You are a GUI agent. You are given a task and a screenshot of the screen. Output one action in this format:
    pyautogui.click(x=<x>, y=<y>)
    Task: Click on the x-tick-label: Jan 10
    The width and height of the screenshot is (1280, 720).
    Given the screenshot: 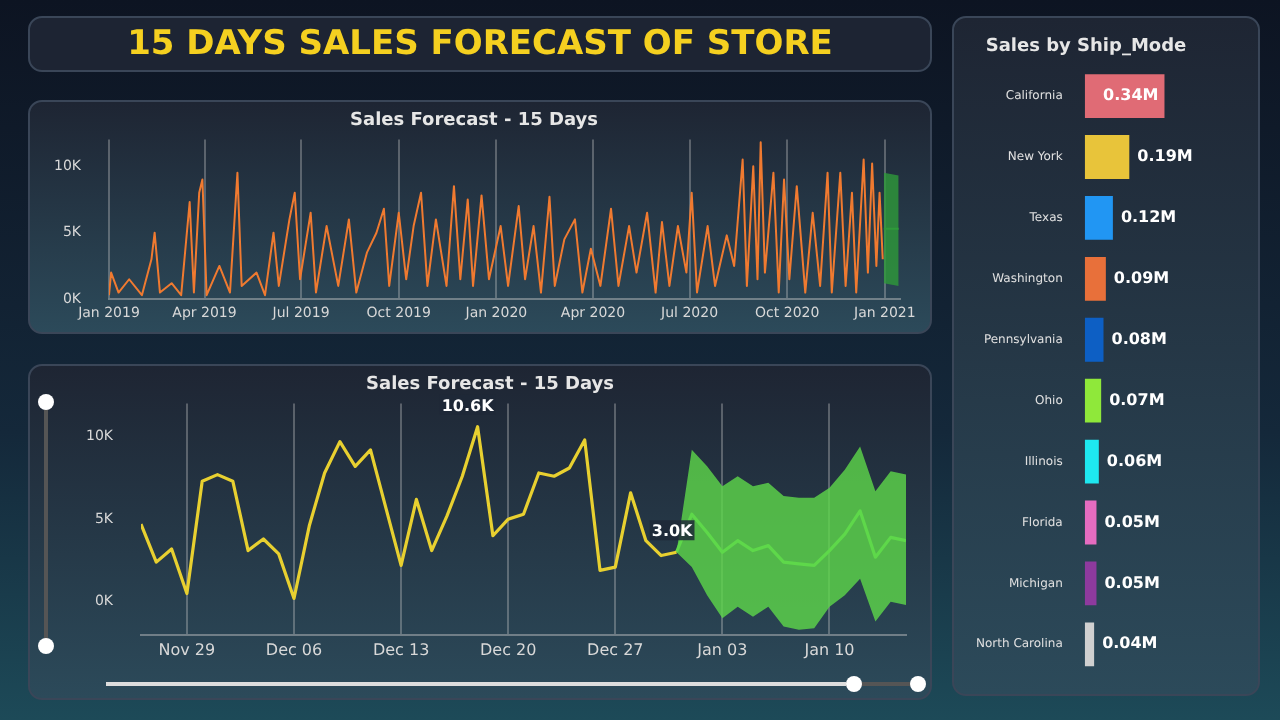 What is the action you would take?
    pyautogui.click(x=828, y=649)
    